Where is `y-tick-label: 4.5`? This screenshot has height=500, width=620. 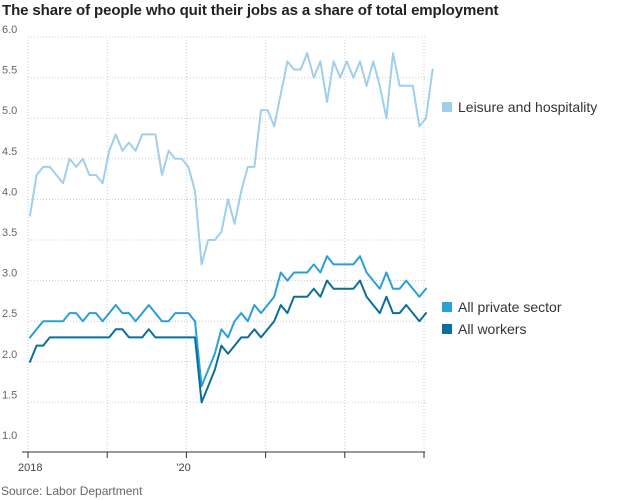
y-tick-label: 4.5 is located at coordinates (9, 152).